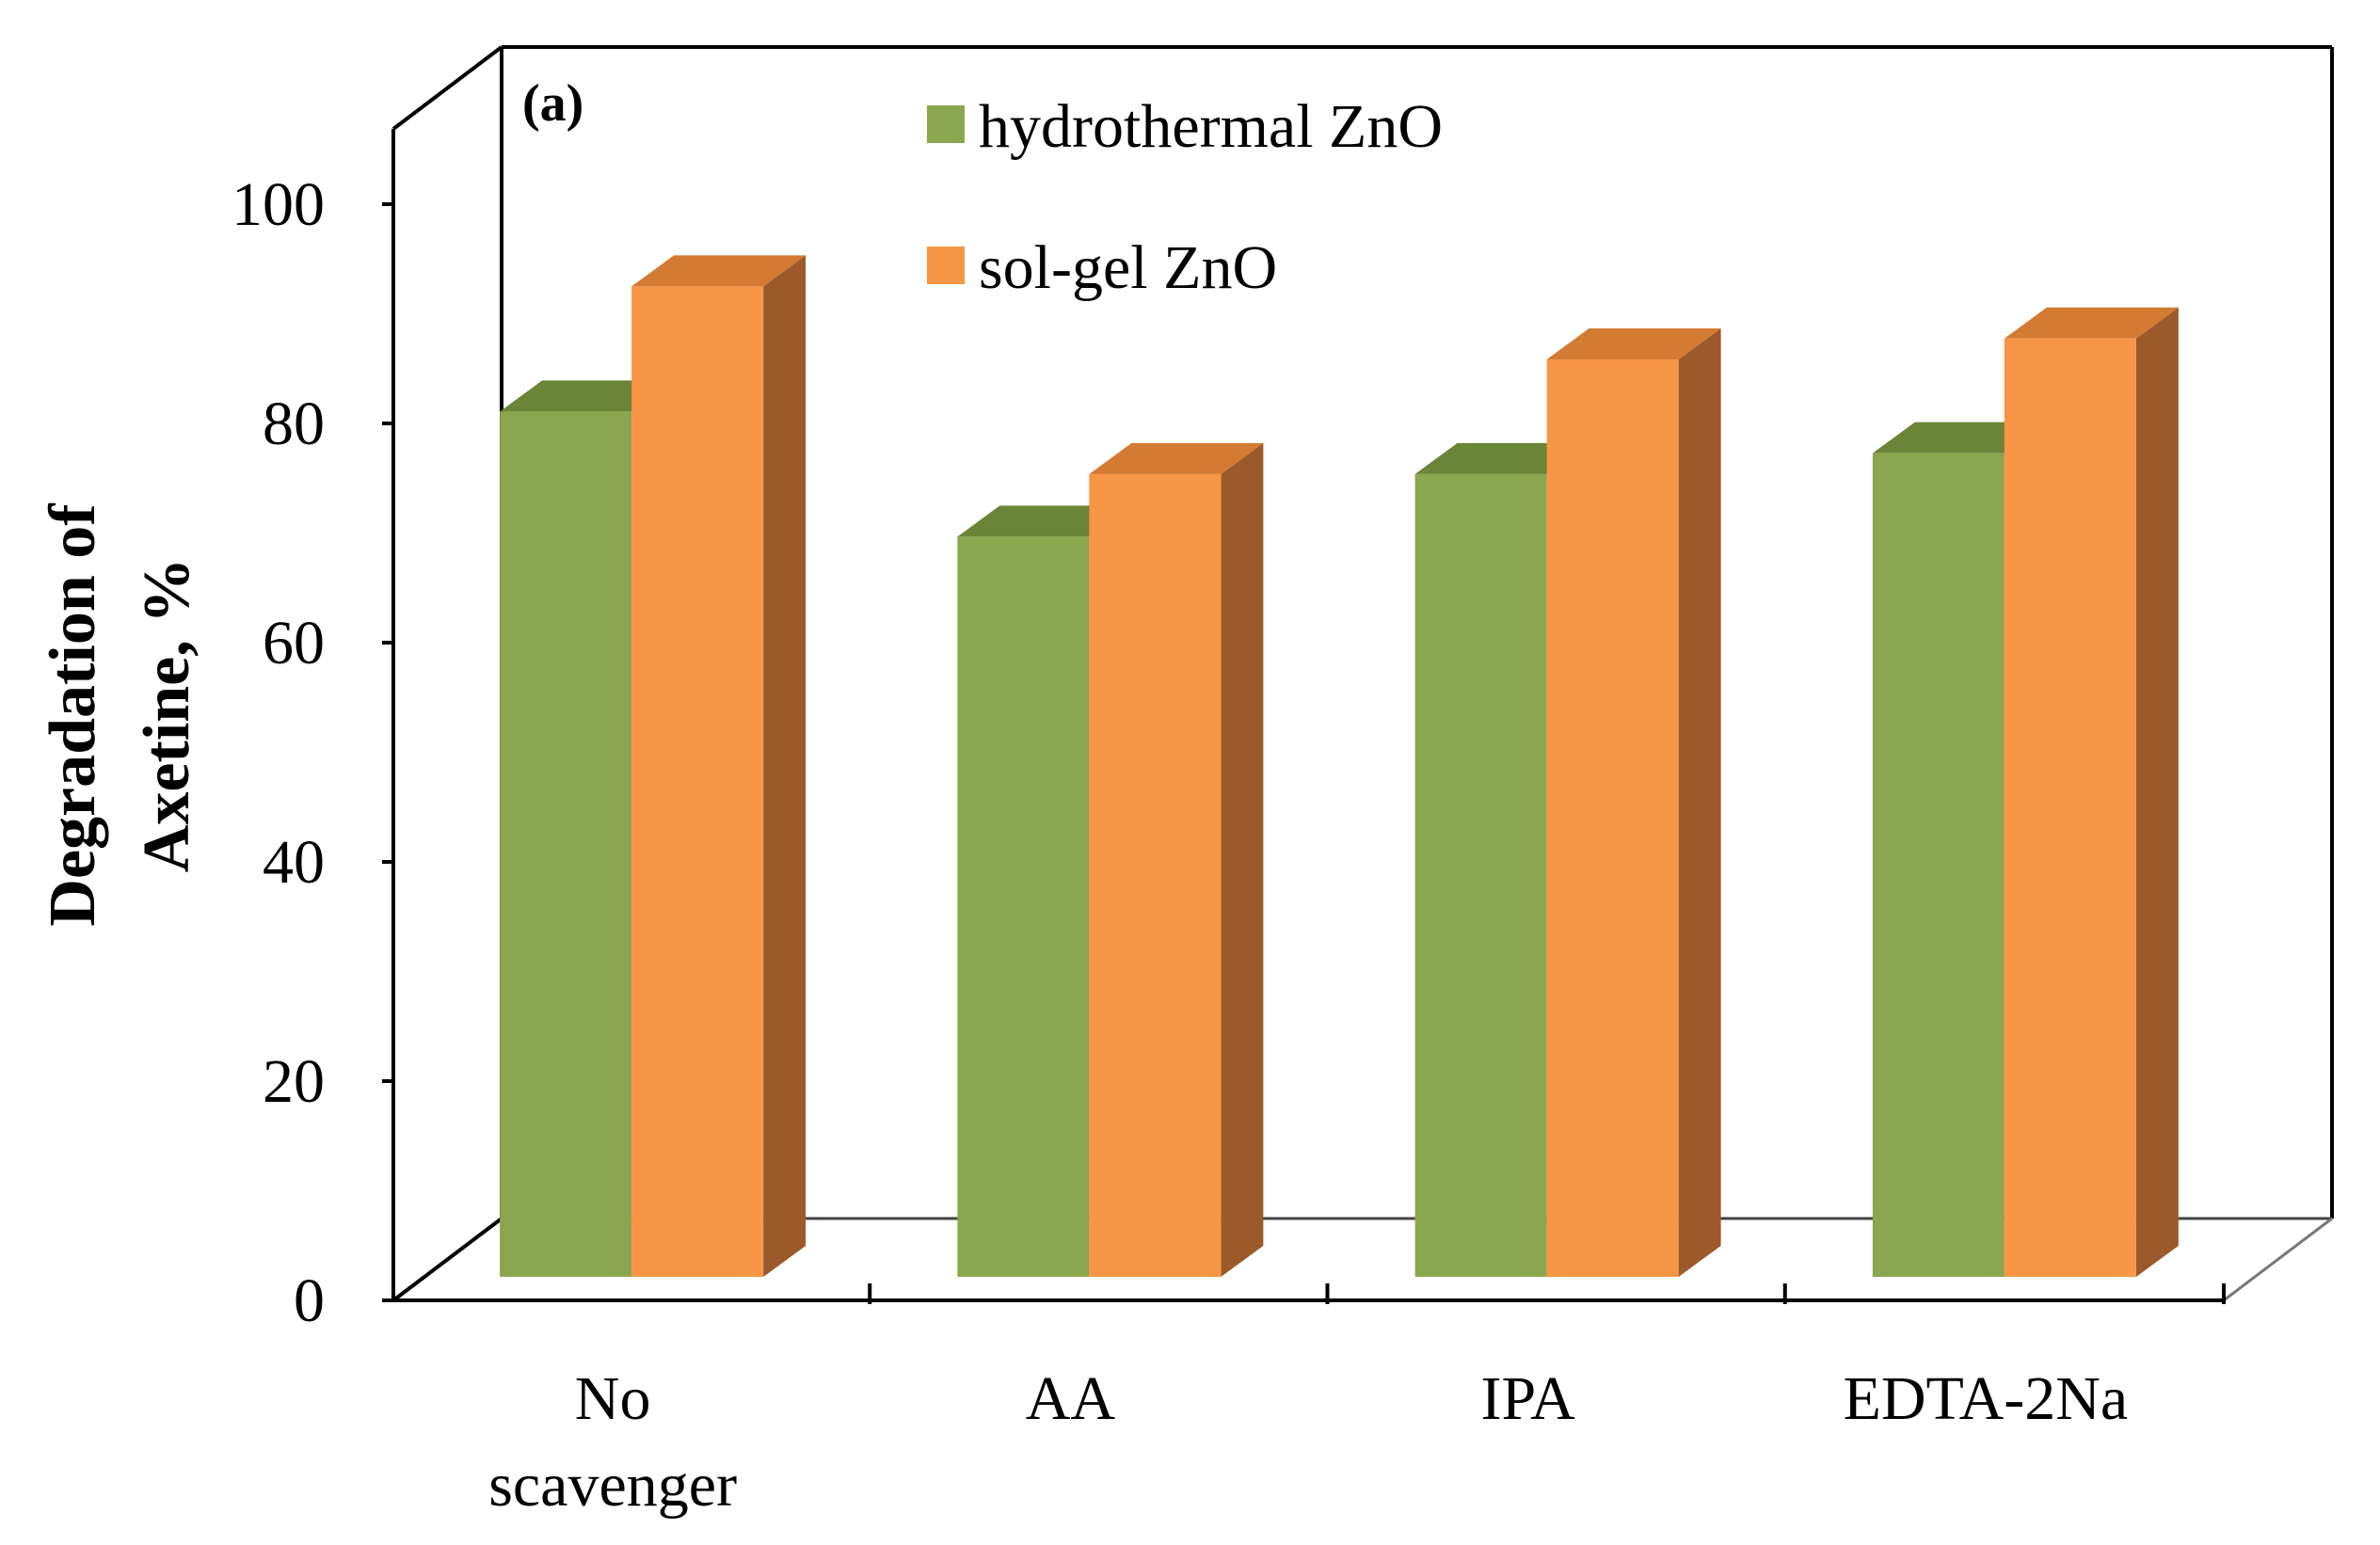  I want to click on y-axis-title: Degradation of Axetine, %, so click(120, 715).